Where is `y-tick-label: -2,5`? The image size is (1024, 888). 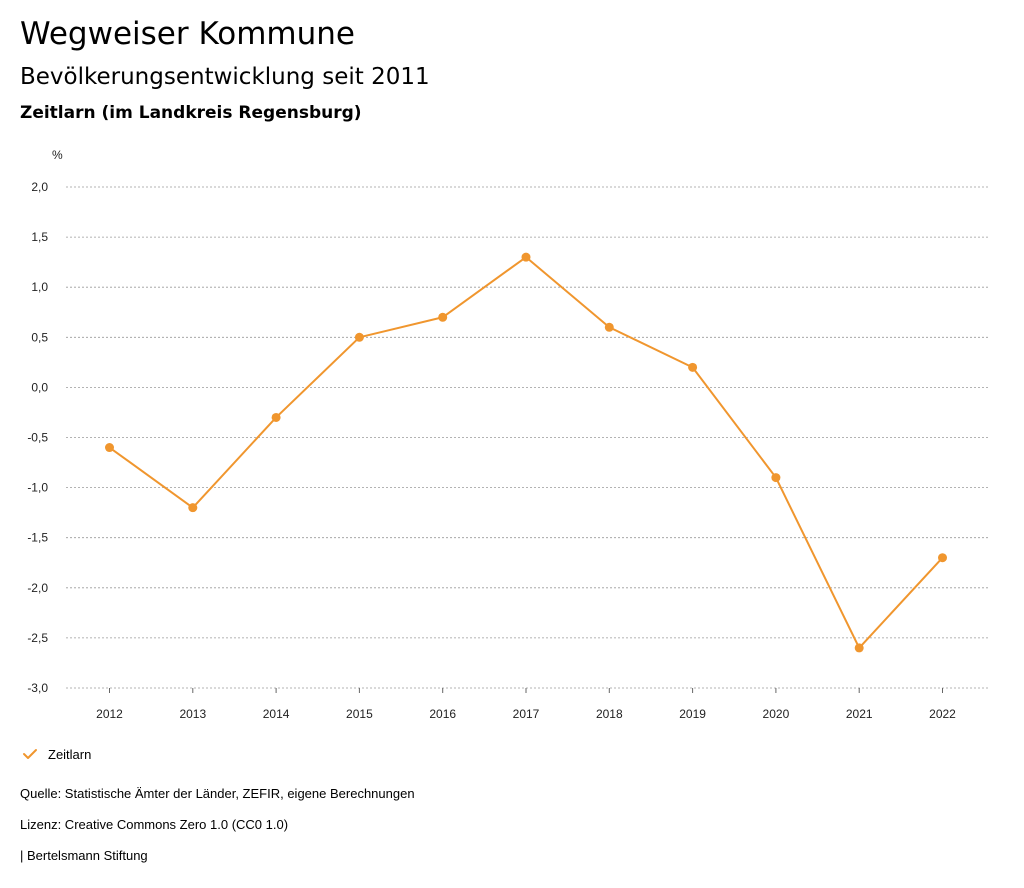 y-tick-label: -2,5 is located at coordinates (37, 638).